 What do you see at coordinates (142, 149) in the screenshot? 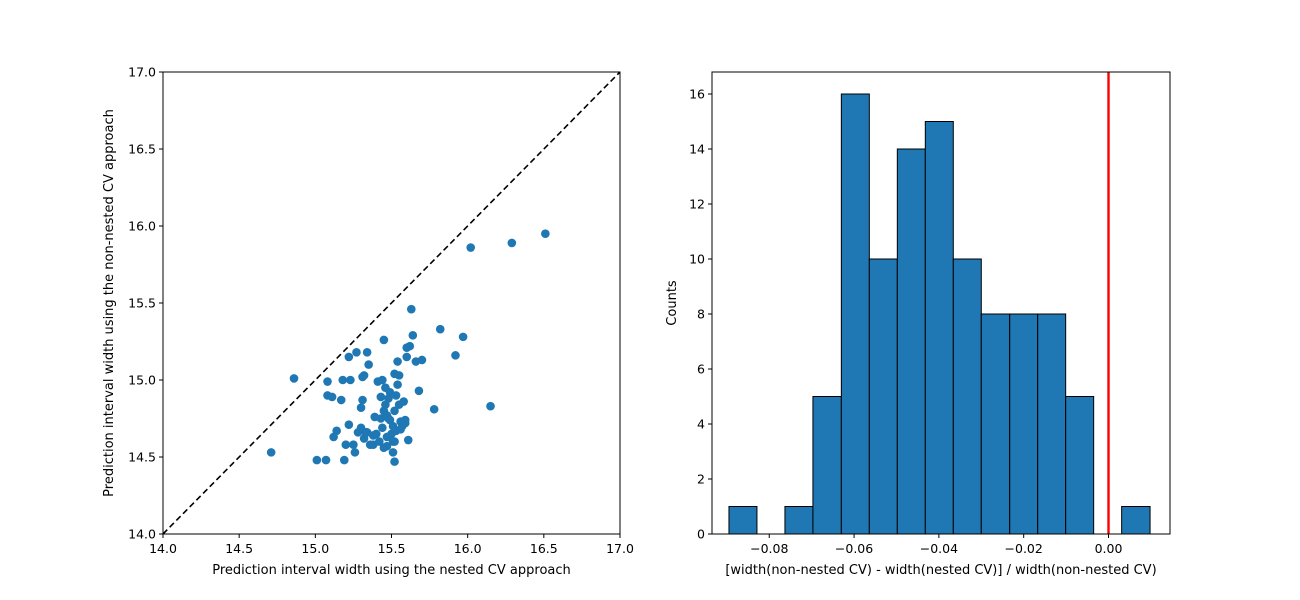
I see `scatter-y-tick-label: 16.5` at bounding box center [142, 149].